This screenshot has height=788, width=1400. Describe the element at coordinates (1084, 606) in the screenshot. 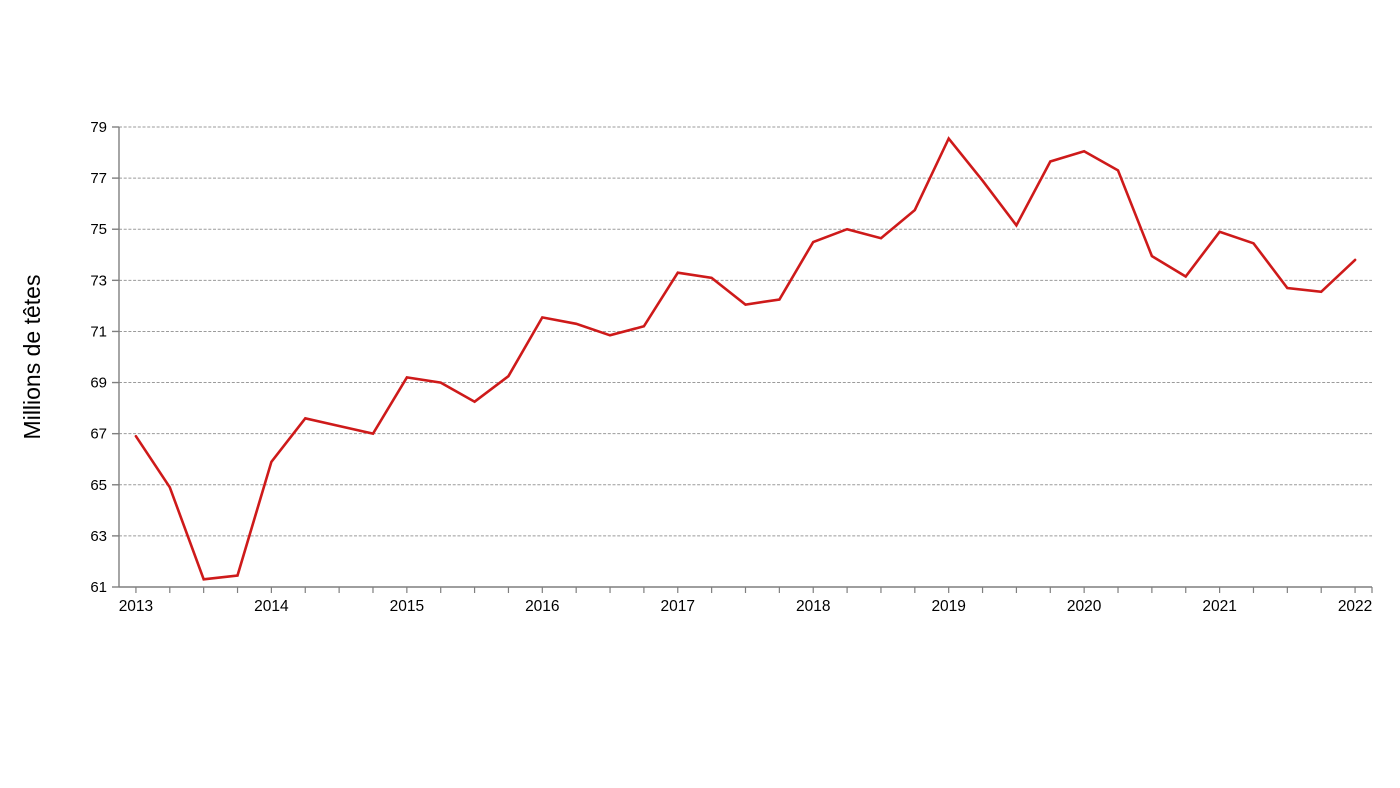

I see `x-tick-label: 2020` at that location.